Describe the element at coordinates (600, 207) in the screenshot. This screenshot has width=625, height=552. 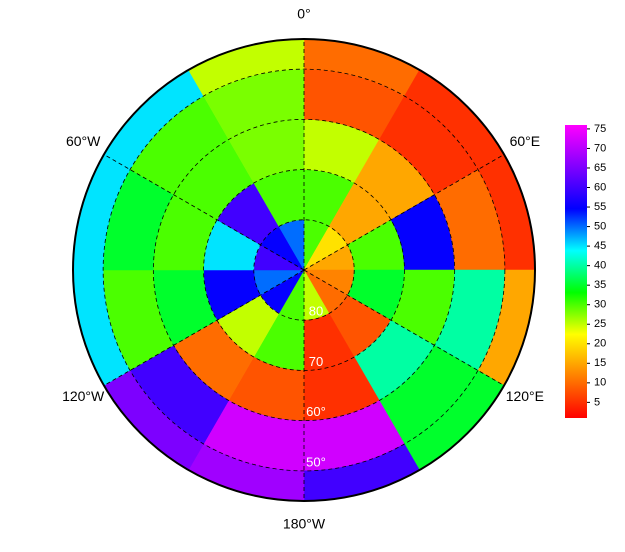
I see `colorbar-label: 55` at that location.